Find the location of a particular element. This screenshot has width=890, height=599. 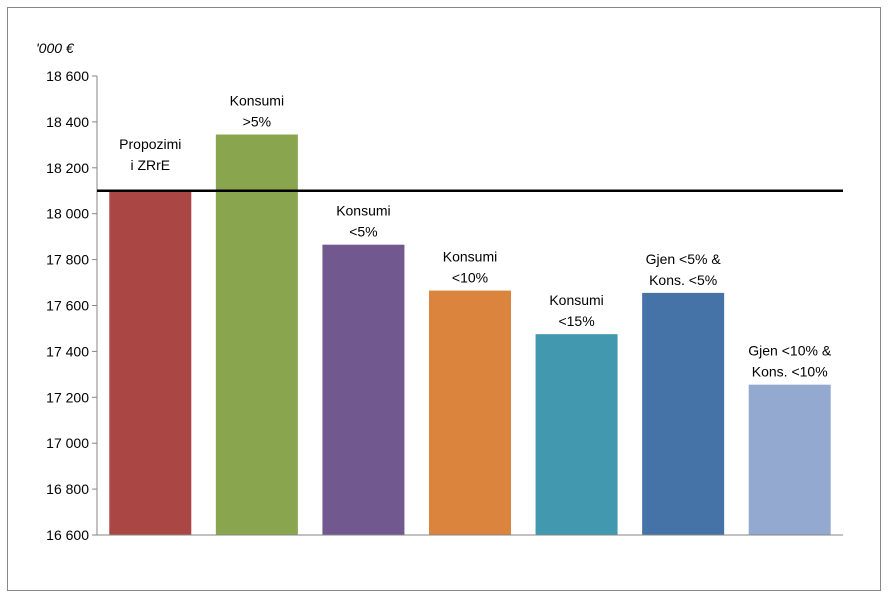

y-tick-label: 17 200 is located at coordinates (67, 397).